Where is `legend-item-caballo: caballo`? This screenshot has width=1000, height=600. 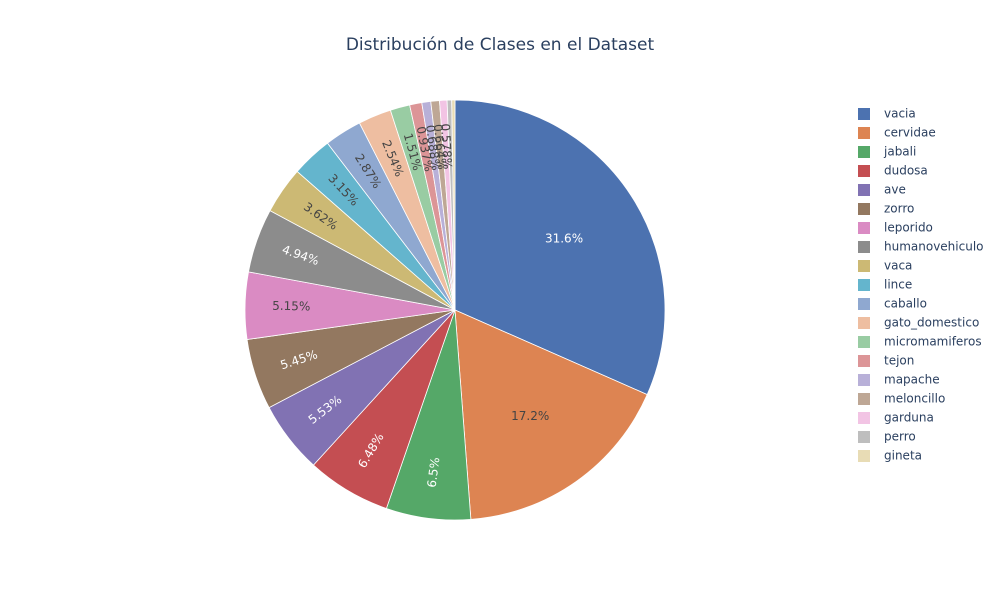
legend-item-caballo: caballo is located at coordinates (892, 304).